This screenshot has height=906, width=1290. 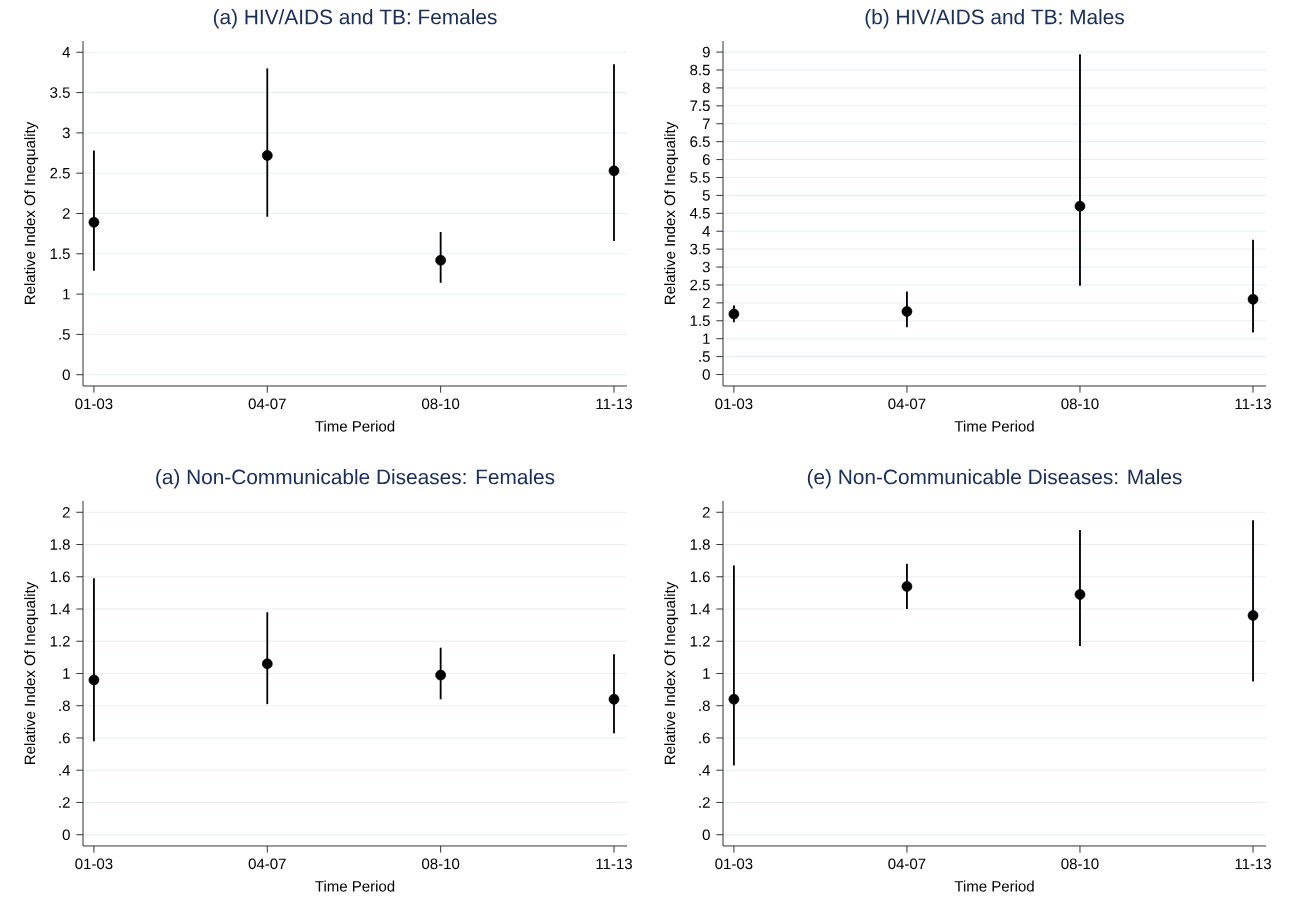 What do you see at coordinates (994, 479) in the screenshot?
I see `chart-title: (e) Non-Communicable Diseases: Males` at bounding box center [994, 479].